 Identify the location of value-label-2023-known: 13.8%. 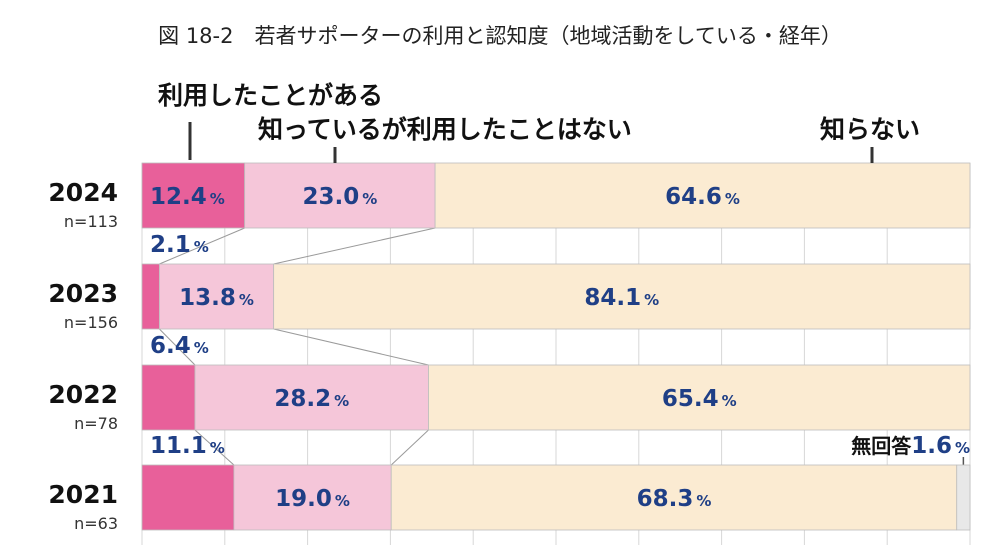
(216, 298).